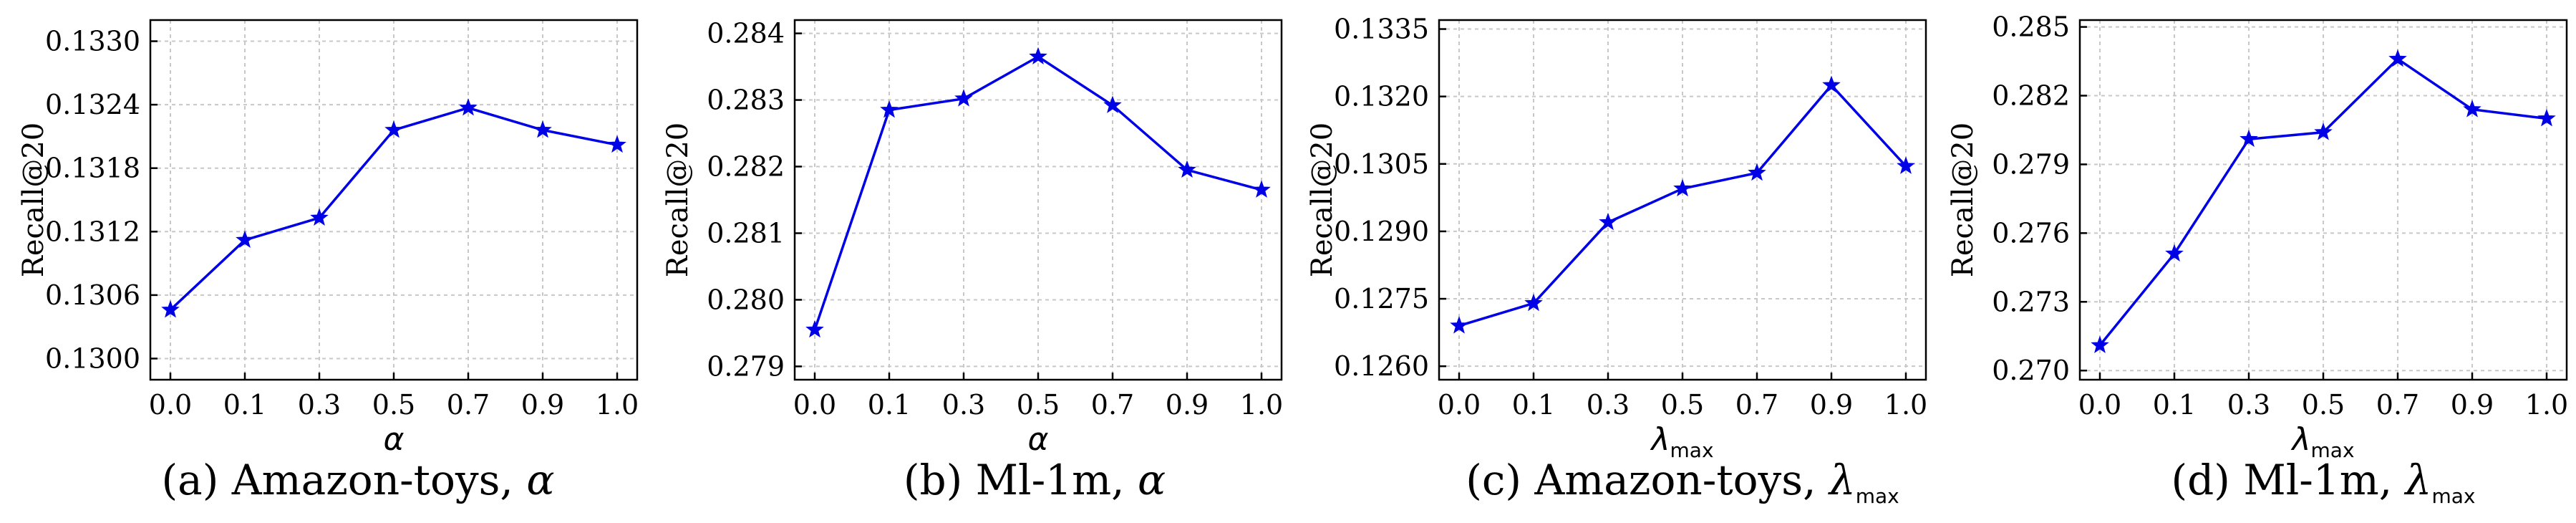 This screenshot has width=2576, height=523. Describe the element at coordinates (2323, 482) in the screenshot. I see `panel-caption: (d) Ml-1m, λmax` at that location.